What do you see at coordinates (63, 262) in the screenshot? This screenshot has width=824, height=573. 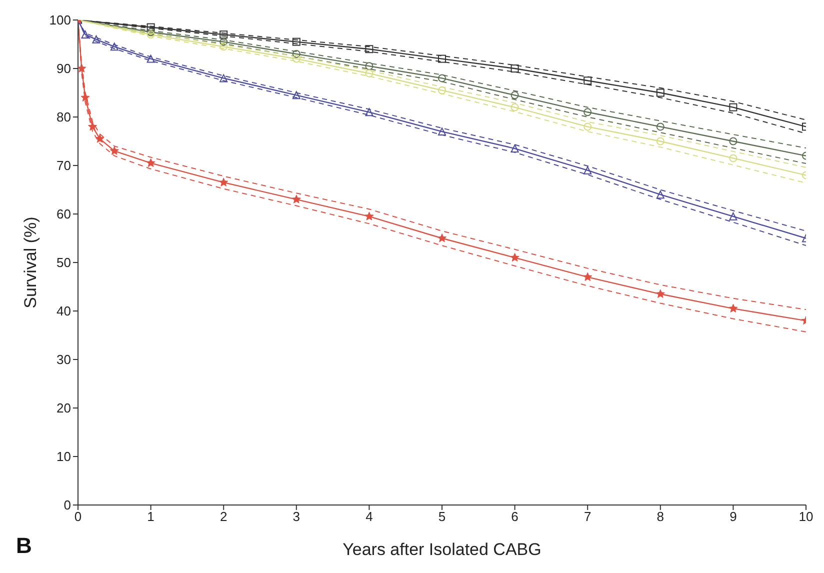 I see `y-tick-label: 50` at bounding box center [63, 262].